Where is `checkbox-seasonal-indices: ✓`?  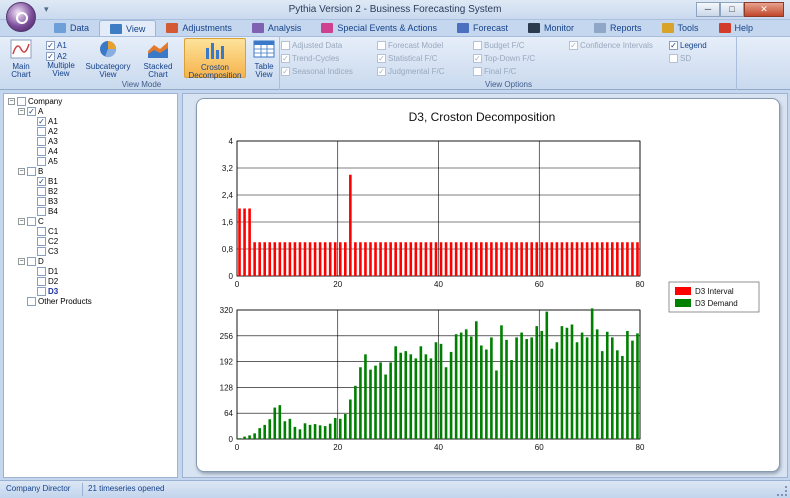
checkbox-seasonal-indices: ✓ is located at coordinates (285, 71).